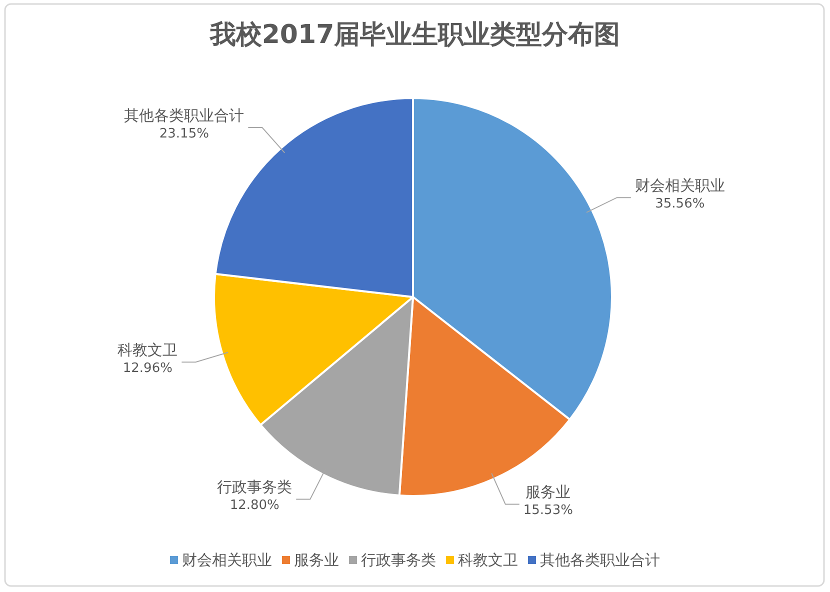  I want to click on legend-label: 财会相关职业, so click(227, 560).